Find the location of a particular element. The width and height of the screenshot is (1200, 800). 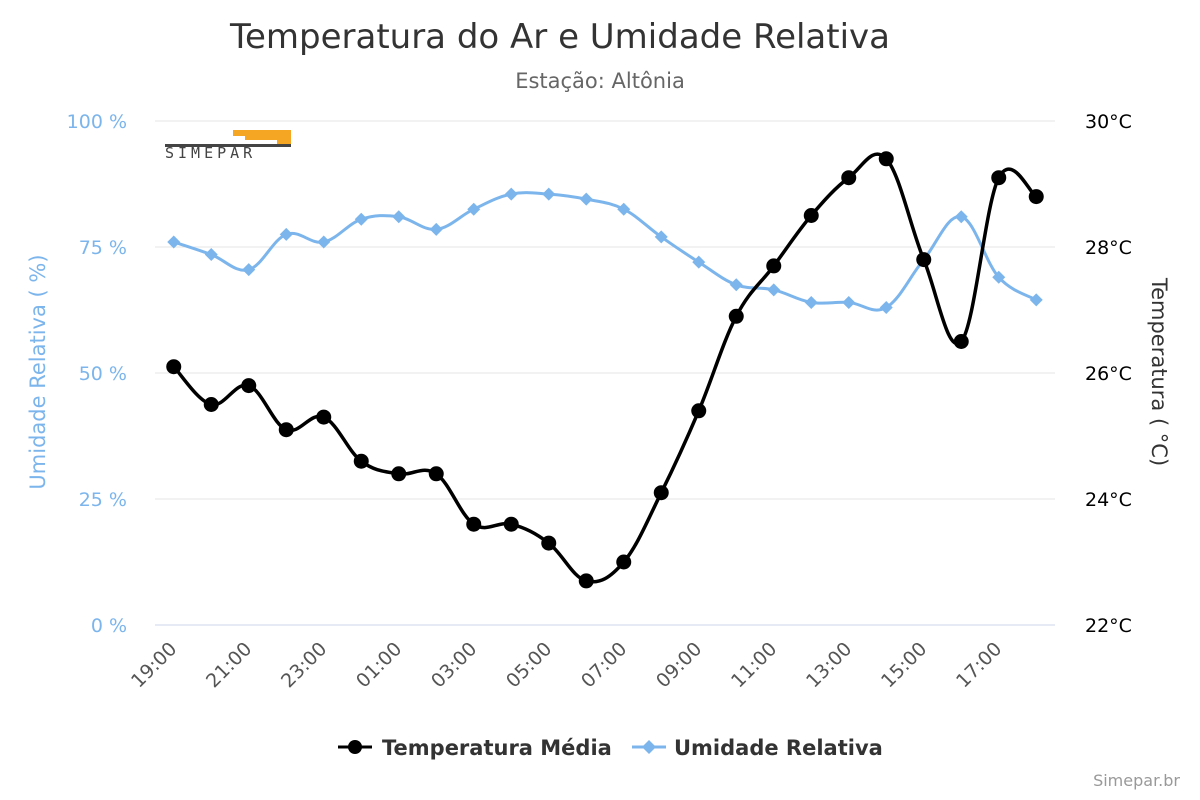

x-tick-label: 09:00 is located at coordinates (679, 665).